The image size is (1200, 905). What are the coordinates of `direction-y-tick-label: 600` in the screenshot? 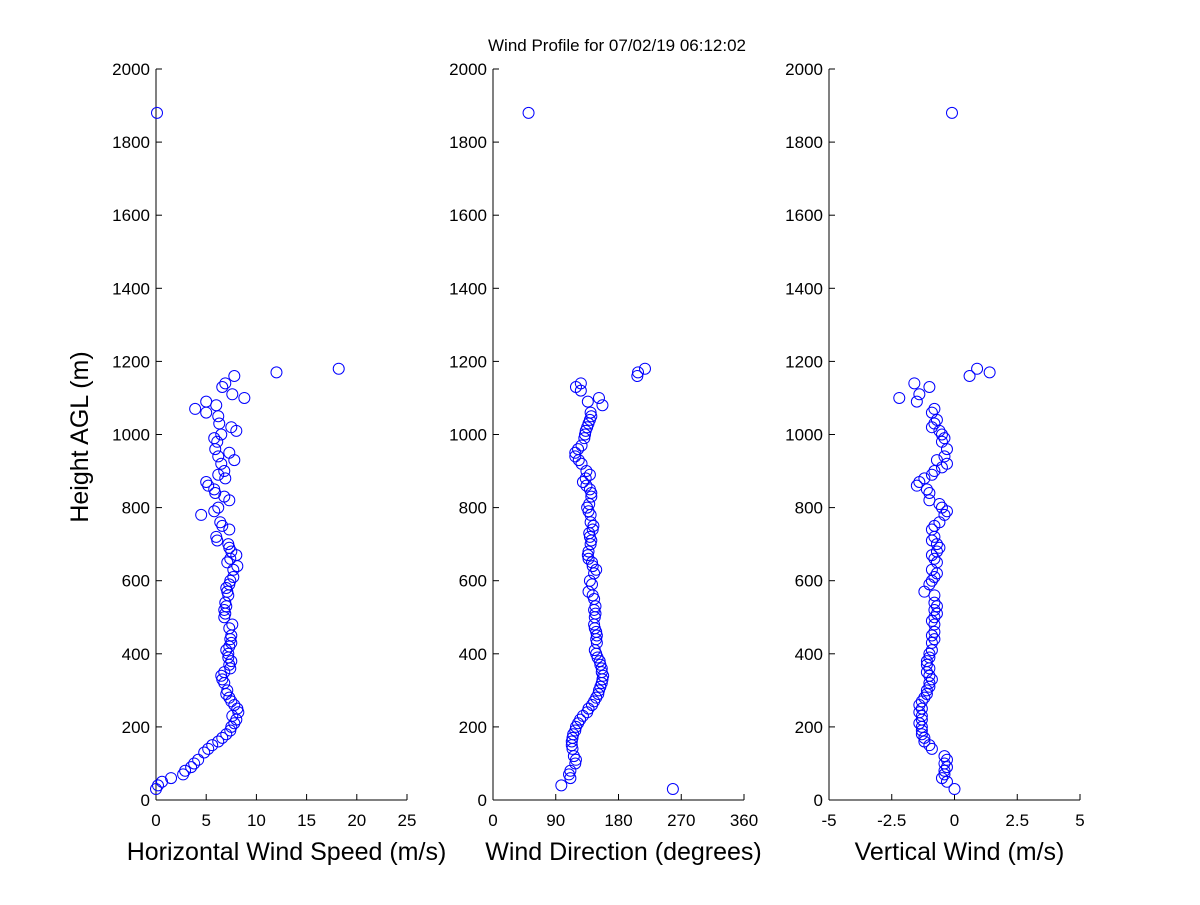 It's located at (473, 581).